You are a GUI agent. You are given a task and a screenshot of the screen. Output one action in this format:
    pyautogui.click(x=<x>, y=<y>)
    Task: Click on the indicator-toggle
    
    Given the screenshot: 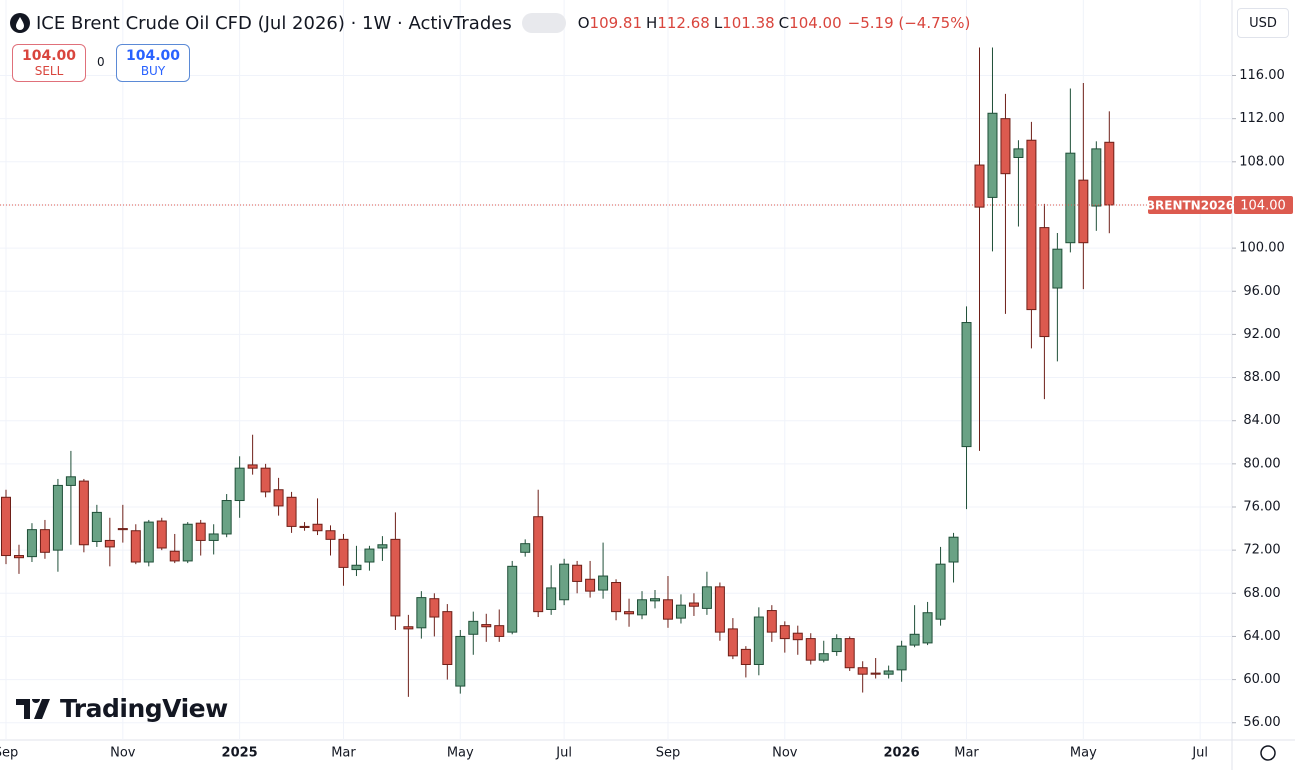 What is the action you would take?
    pyautogui.click(x=543, y=23)
    